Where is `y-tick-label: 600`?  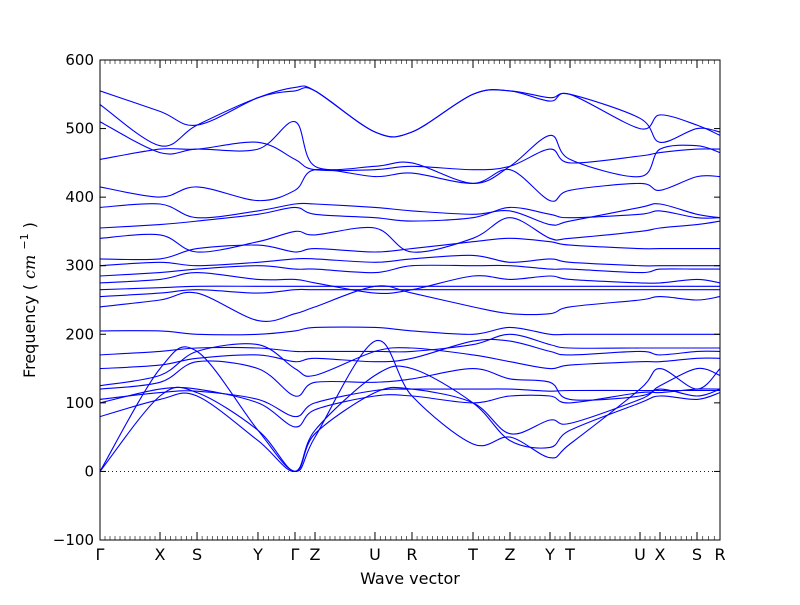
y-tick-label: 600 is located at coordinates (79, 60).